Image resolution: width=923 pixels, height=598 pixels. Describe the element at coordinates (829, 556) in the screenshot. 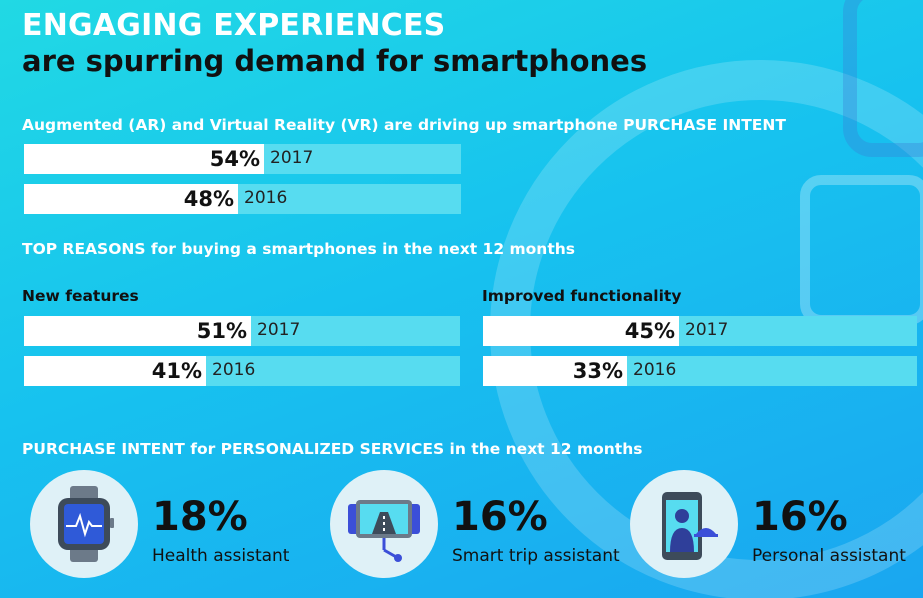

I see `service-label: Personal assistant` at that location.